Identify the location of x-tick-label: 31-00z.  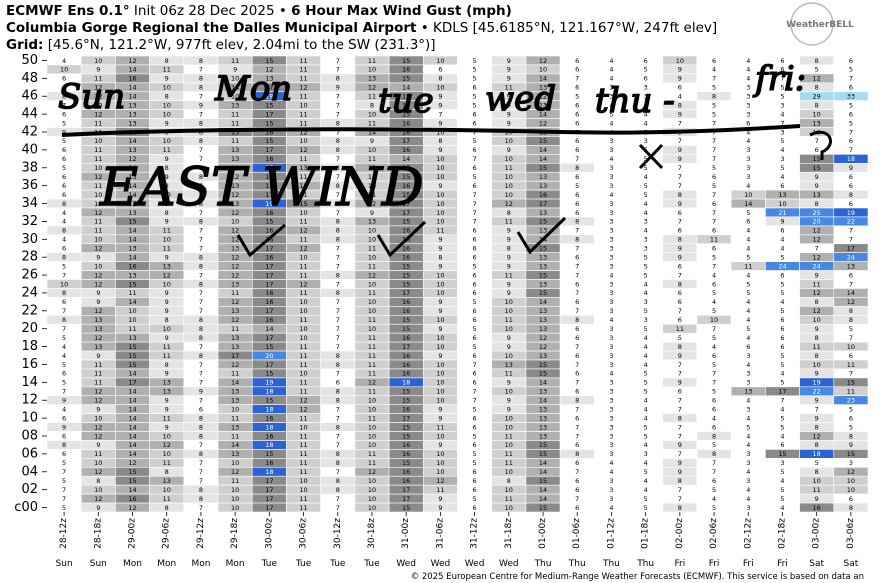
(406, 533).